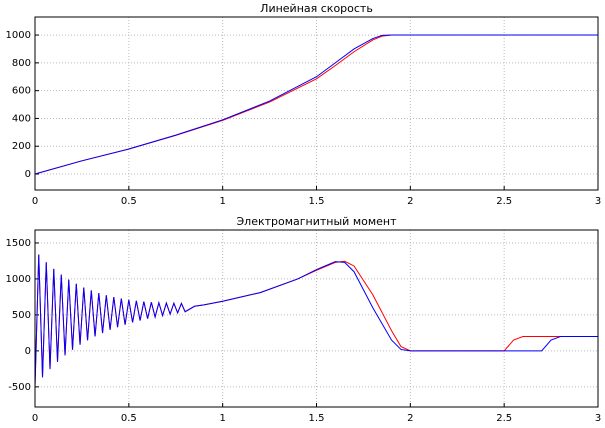  Describe the element at coordinates (19, 387) in the screenshot. I see `y-tick-label: -500` at that location.